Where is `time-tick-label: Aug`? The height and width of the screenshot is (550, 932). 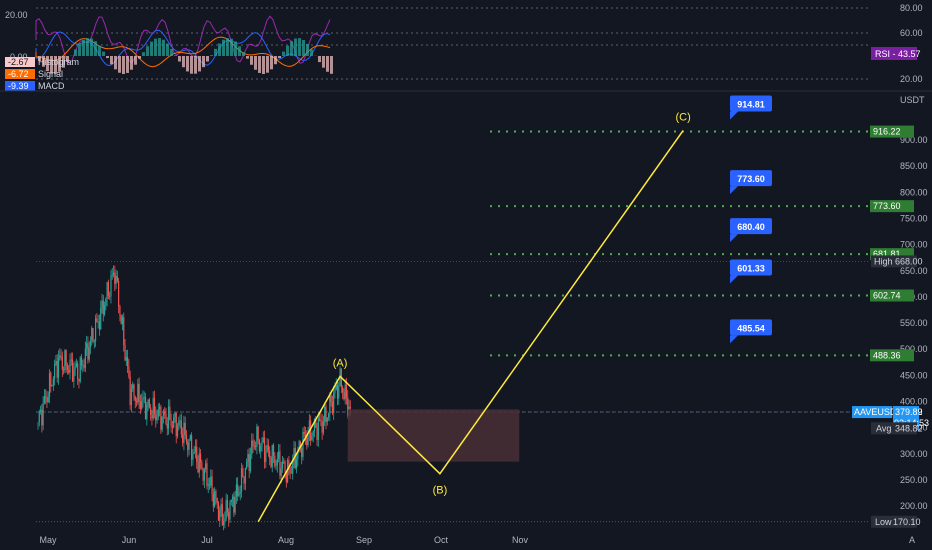 time-tick-label: Aug is located at coordinates (286, 540).